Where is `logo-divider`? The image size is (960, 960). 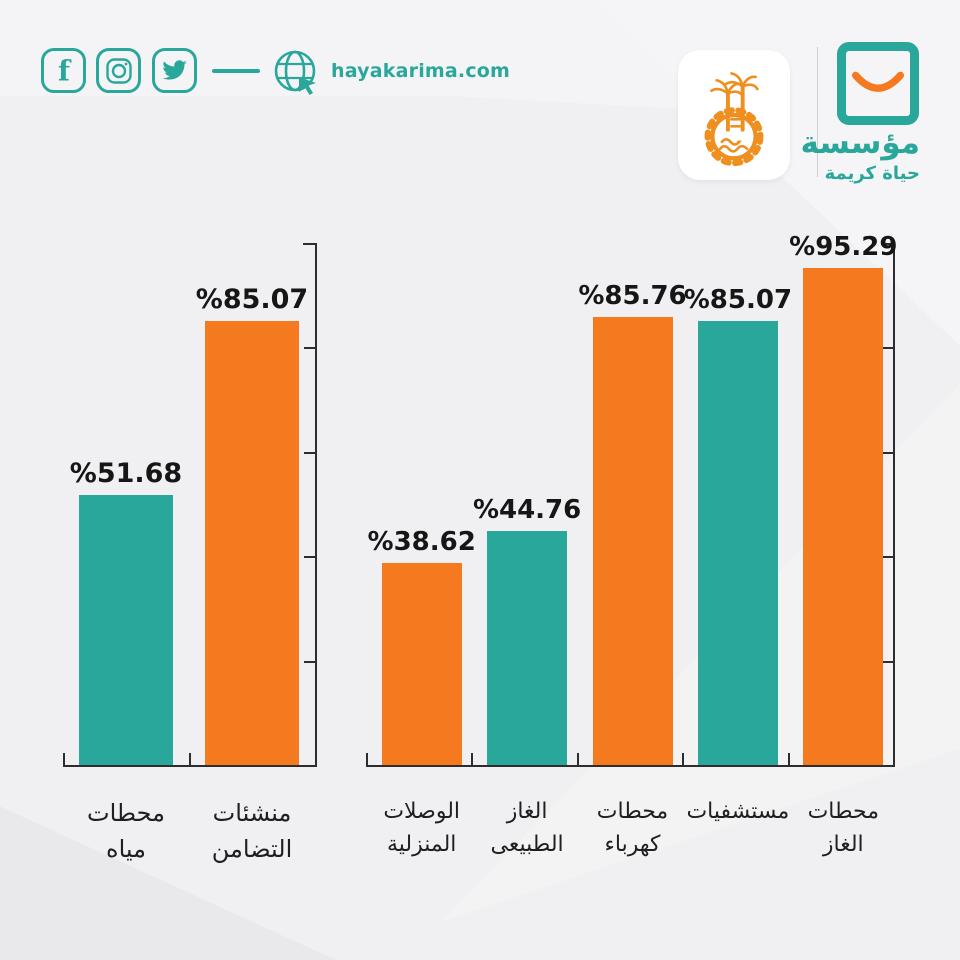
logo-divider is located at coordinates (817, 112).